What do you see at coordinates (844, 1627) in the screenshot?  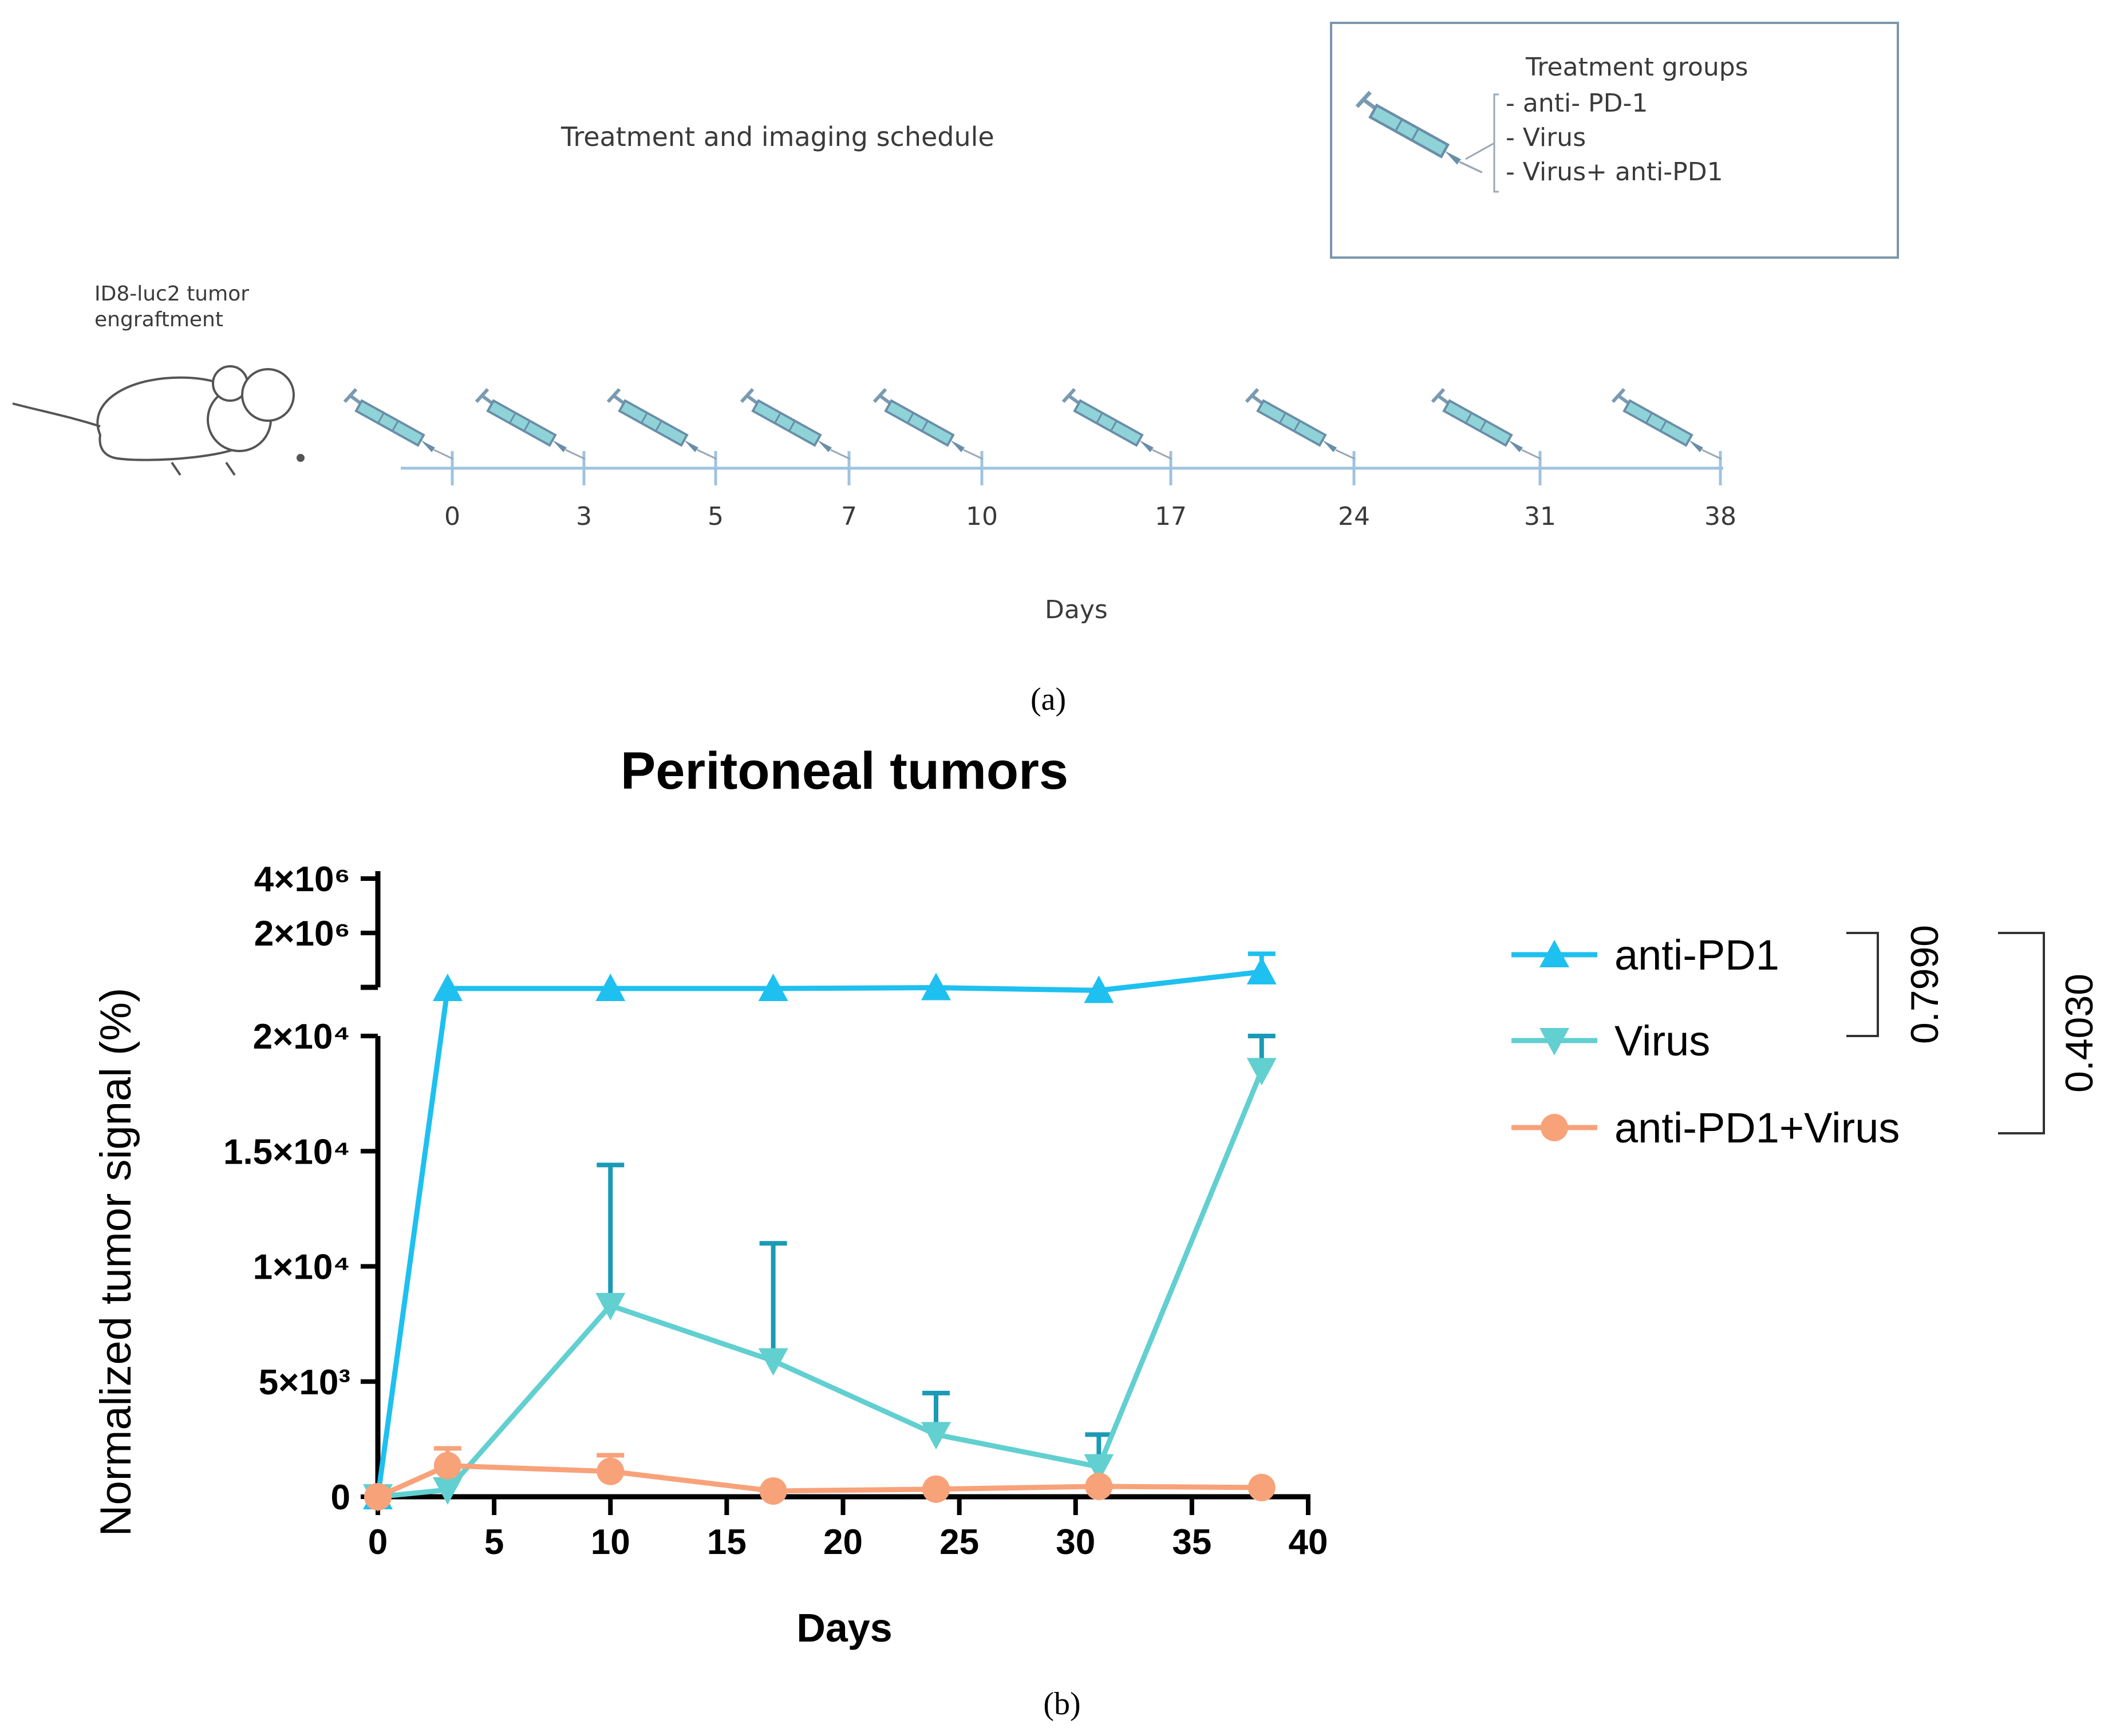 I see `x-axis-label: Days` at bounding box center [844, 1627].